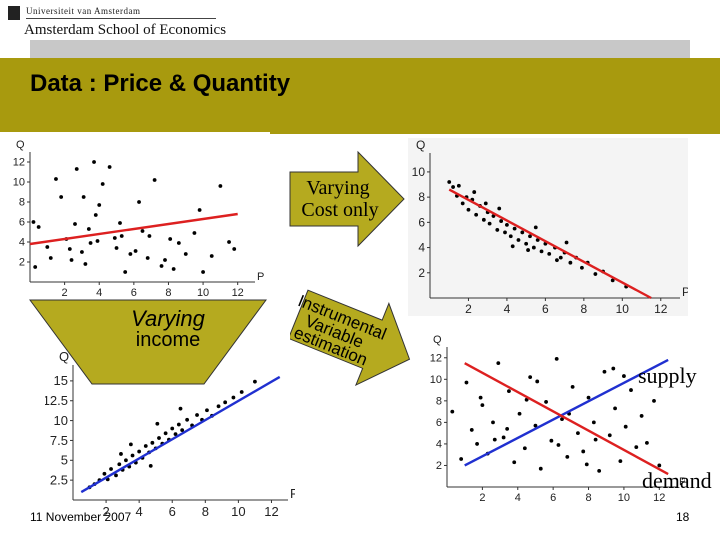 The image size is (720, 540). I want to click on slide-title: Data : Price & Quantity, so click(160, 83).